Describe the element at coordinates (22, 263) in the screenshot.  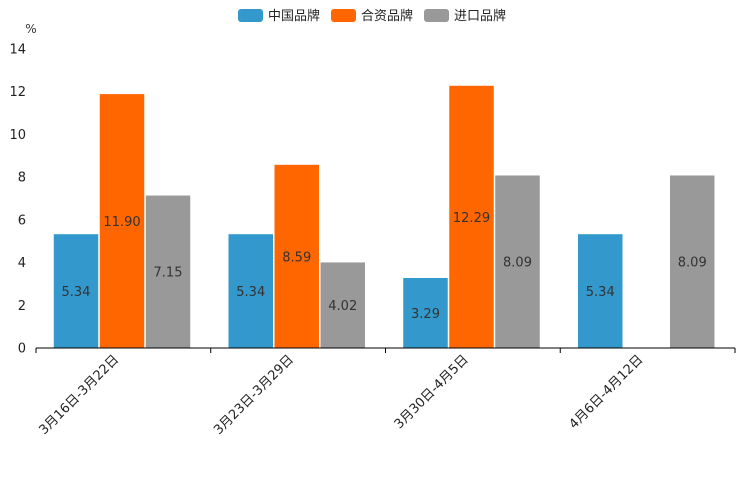
I see `y-tick-label: 4` at that location.